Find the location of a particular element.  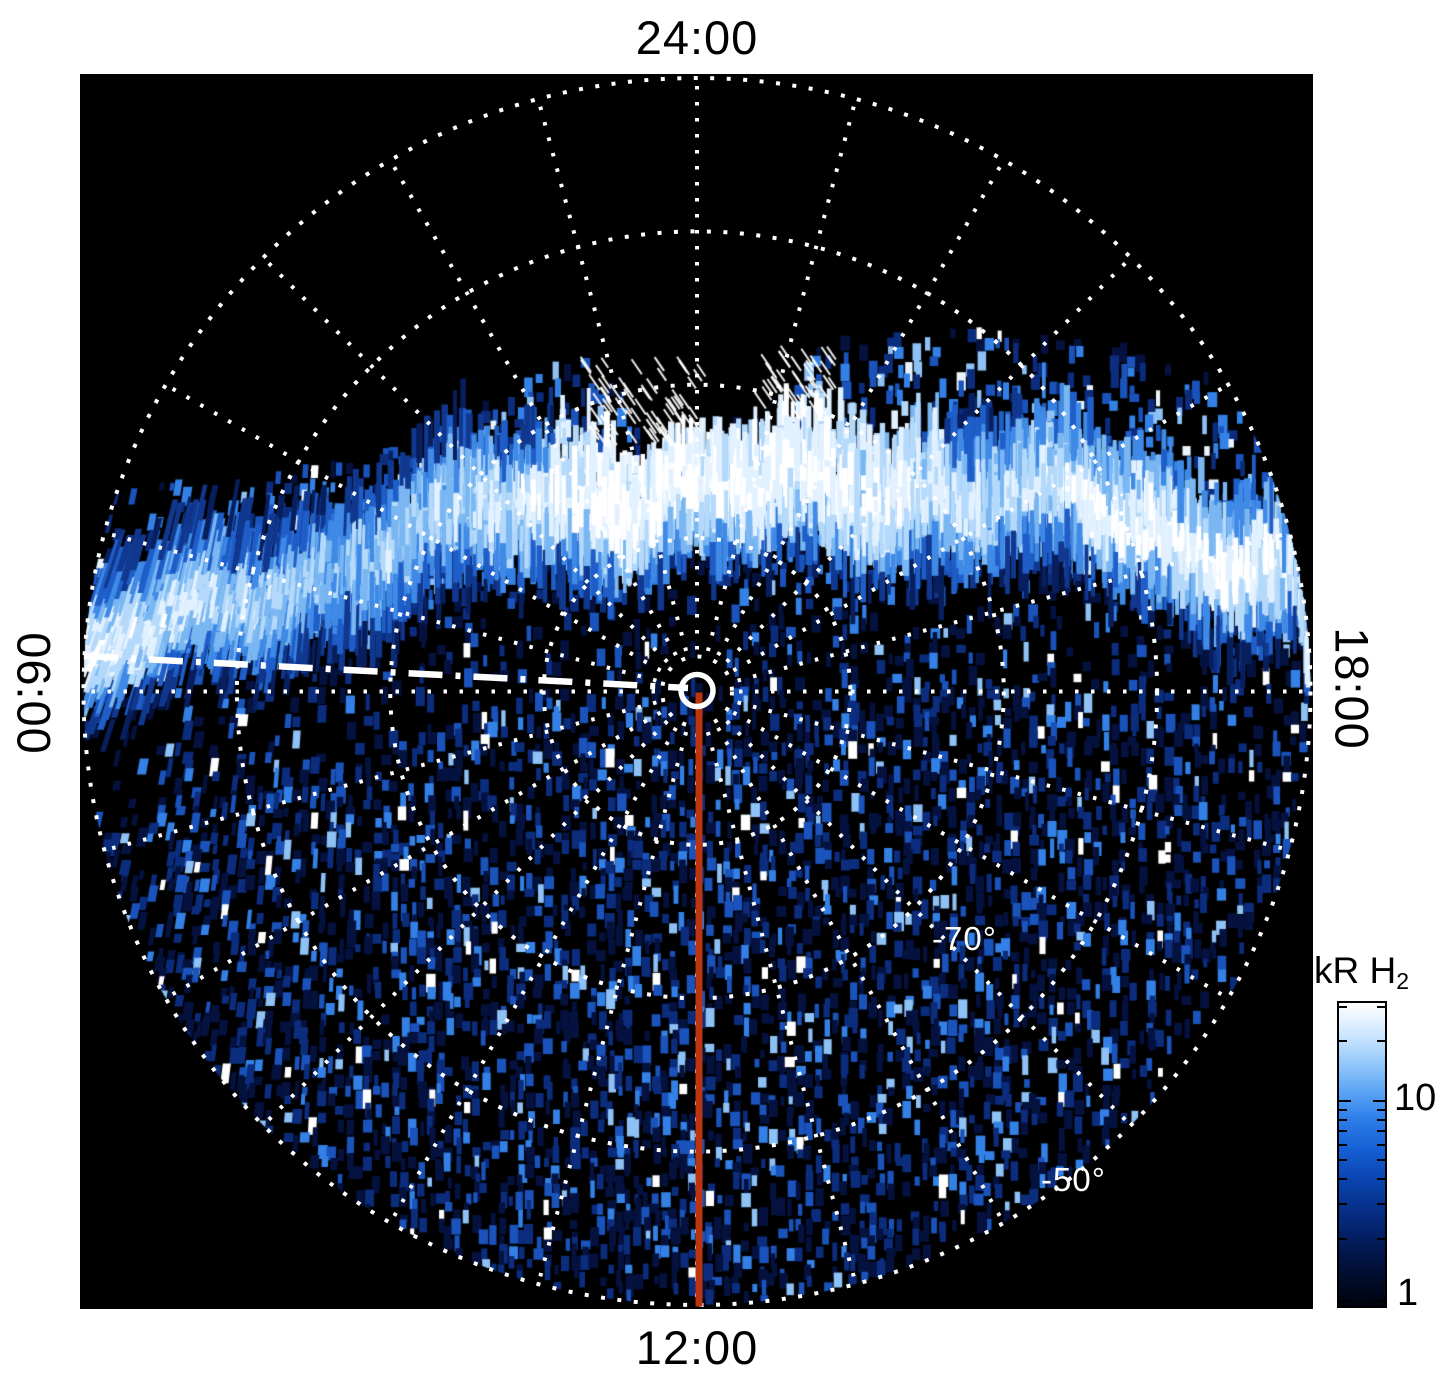

time-label-1800: 18:00 is located at coordinates (1352, 688).